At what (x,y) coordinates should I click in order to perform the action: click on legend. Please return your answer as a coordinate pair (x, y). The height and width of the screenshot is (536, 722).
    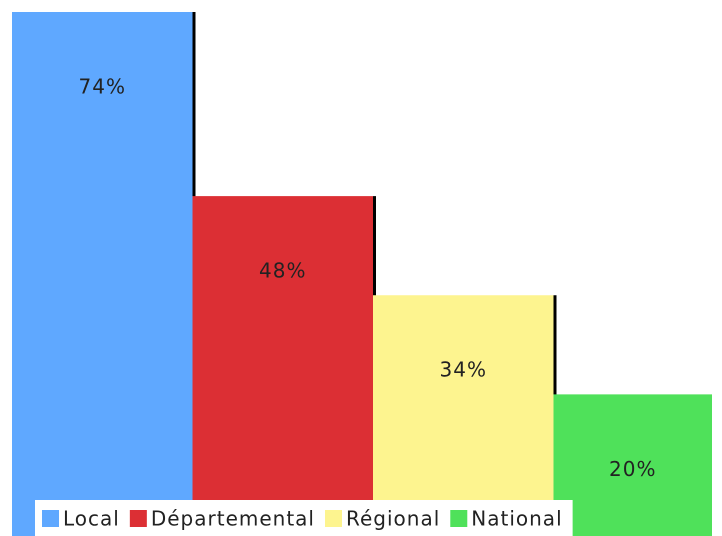
    Looking at the image, I should click on (304, 518).